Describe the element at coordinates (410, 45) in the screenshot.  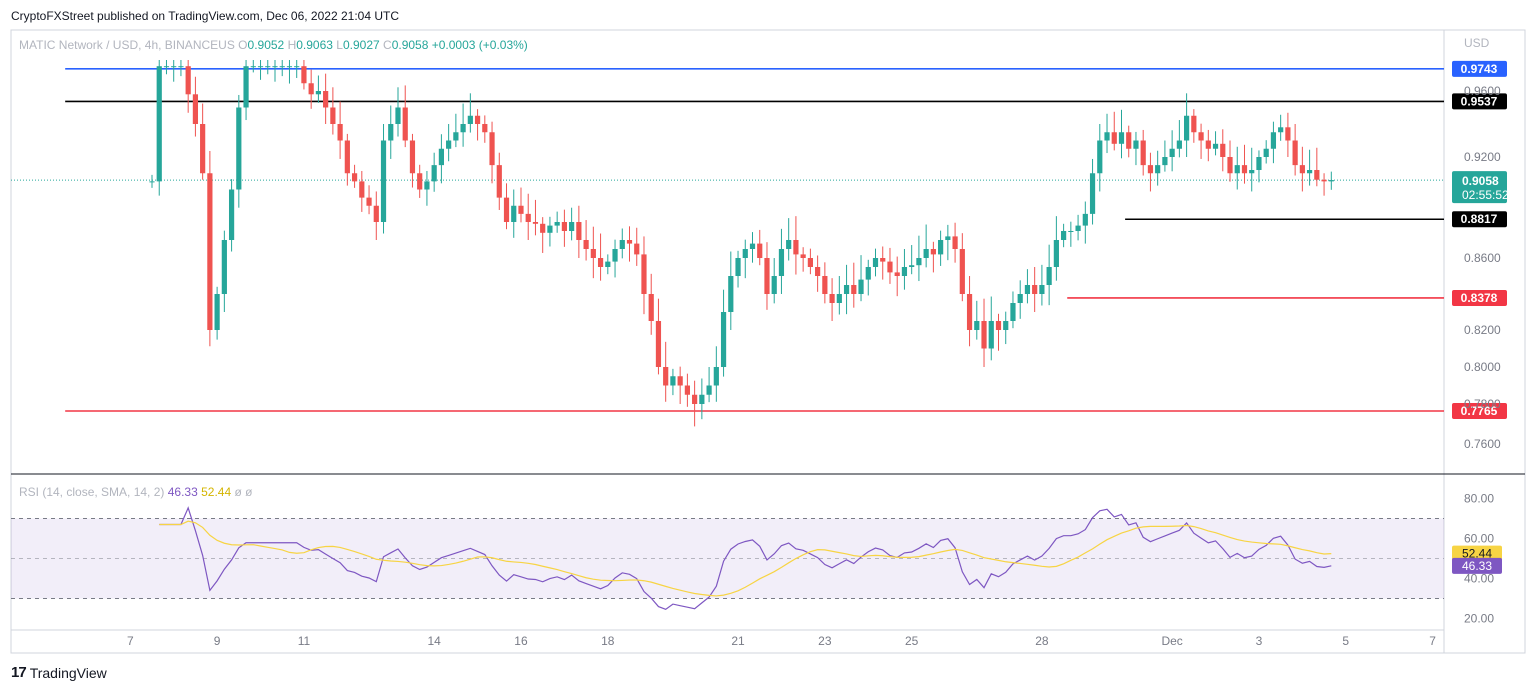
I see `close-value: 0.9058` at that location.